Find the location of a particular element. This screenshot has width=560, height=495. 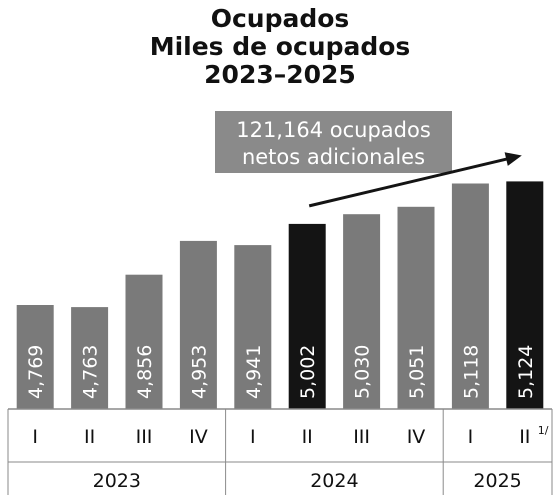

bar-value-label: 4,763 is located at coordinates (91, 372).